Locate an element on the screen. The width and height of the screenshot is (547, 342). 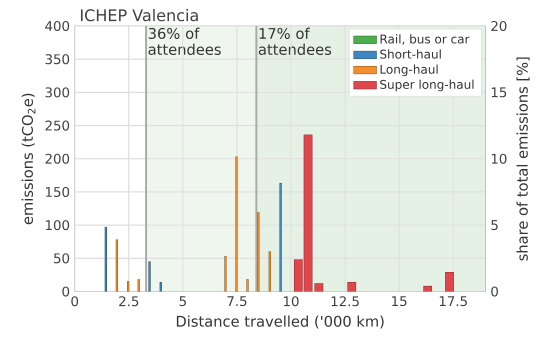
y-tick-label: 150 is located at coordinates (58, 191).